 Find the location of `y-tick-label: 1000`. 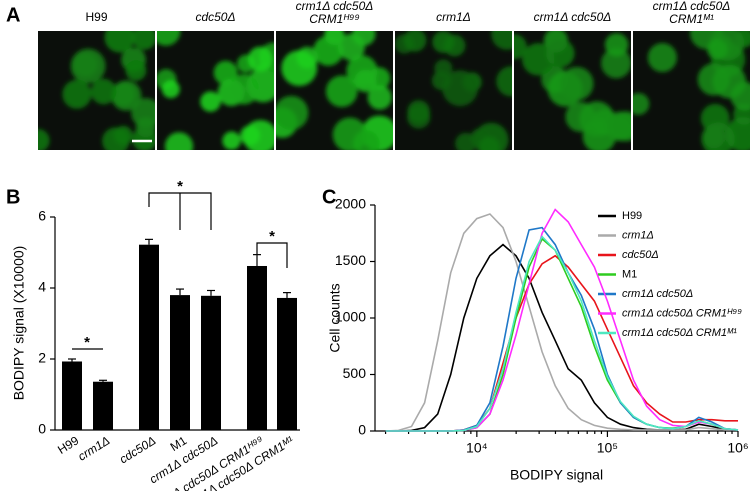

y-tick-label: 1000 is located at coordinates (350, 317).